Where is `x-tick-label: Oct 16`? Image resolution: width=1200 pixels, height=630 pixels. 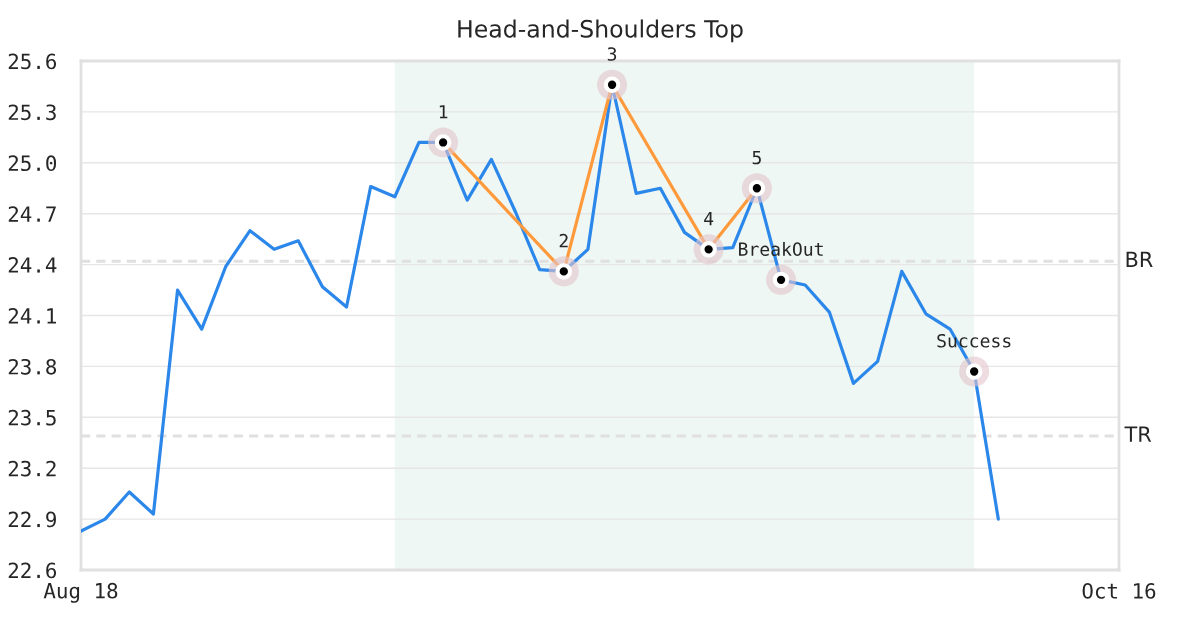 x-tick-label: Oct 16 is located at coordinates (1119, 590).